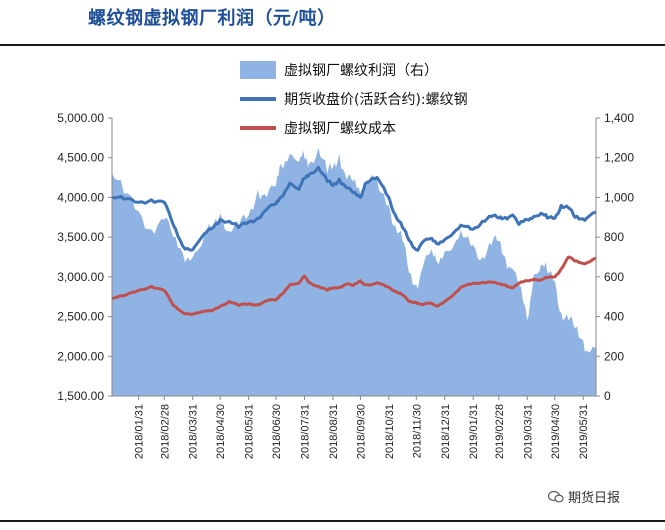 Image resolution: width=665 pixels, height=530 pixels. What do you see at coordinates (619, 158) in the screenshot?
I see `y-right-tick-label: 1,200` at bounding box center [619, 158].